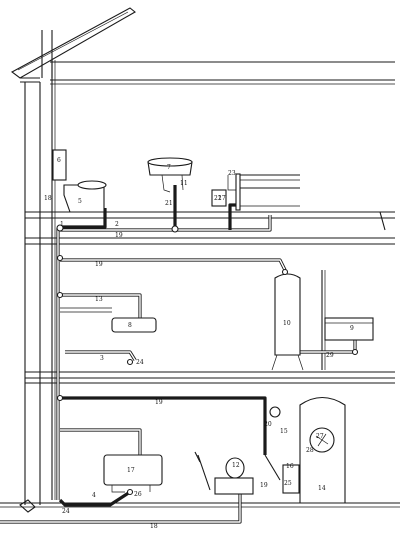 Image resolution: width=400 pixels, height=535 pixels. What do you see at coordinates (121, 507) in the screenshot?
I see `ground-drain` at bounding box center [121, 507].